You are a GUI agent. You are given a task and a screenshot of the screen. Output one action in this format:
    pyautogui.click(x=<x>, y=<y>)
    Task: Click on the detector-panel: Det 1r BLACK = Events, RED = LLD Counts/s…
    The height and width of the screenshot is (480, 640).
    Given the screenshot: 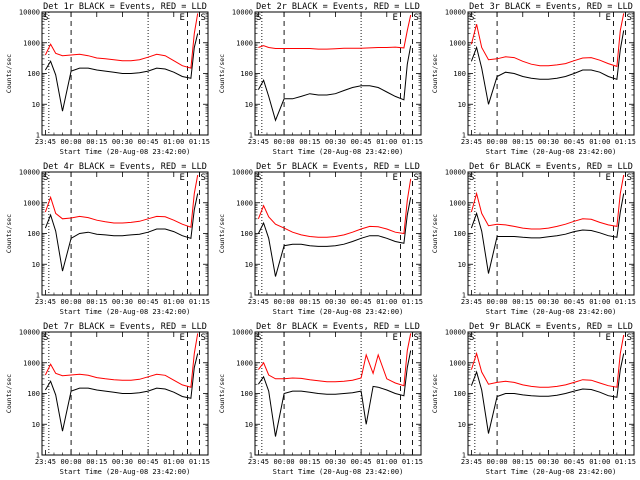 What is the action you would take?
    pyautogui.click(x=106, y=80)
    